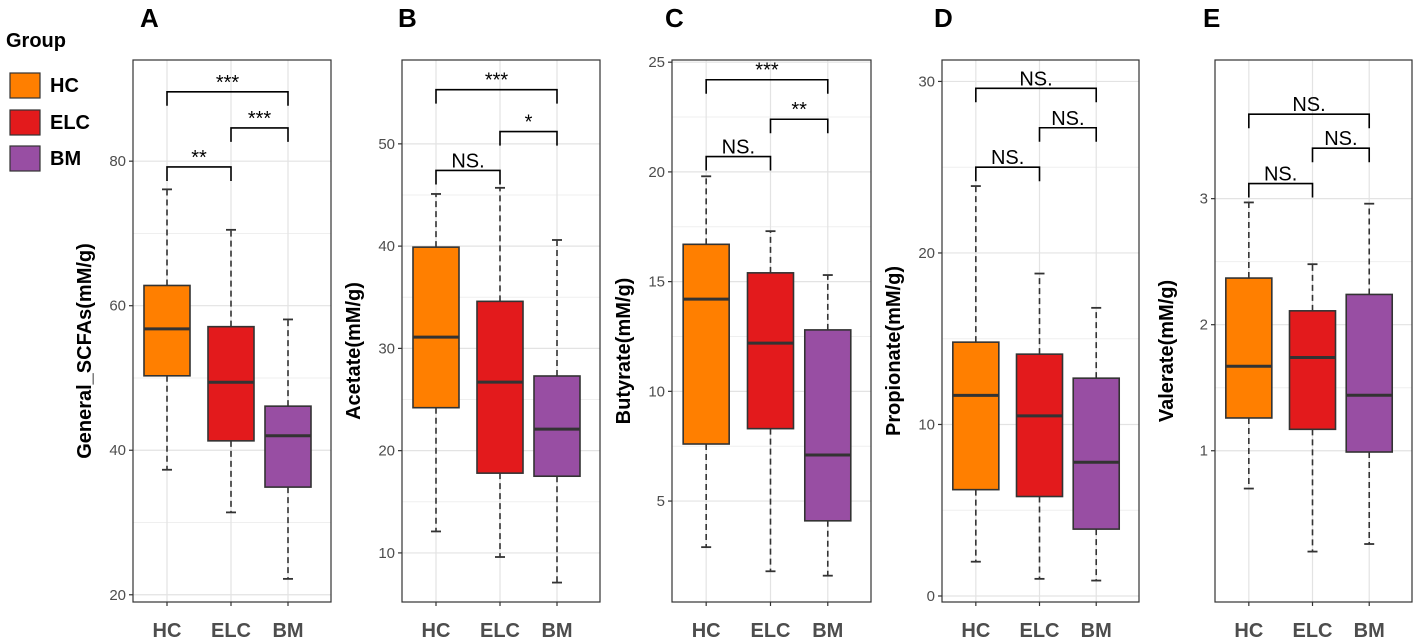 The height and width of the screenshot is (643, 1423). What do you see at coordinates (25, 158) in the screenshot?
I see `legend-swatch-bm` at bounding box center [25, 158].